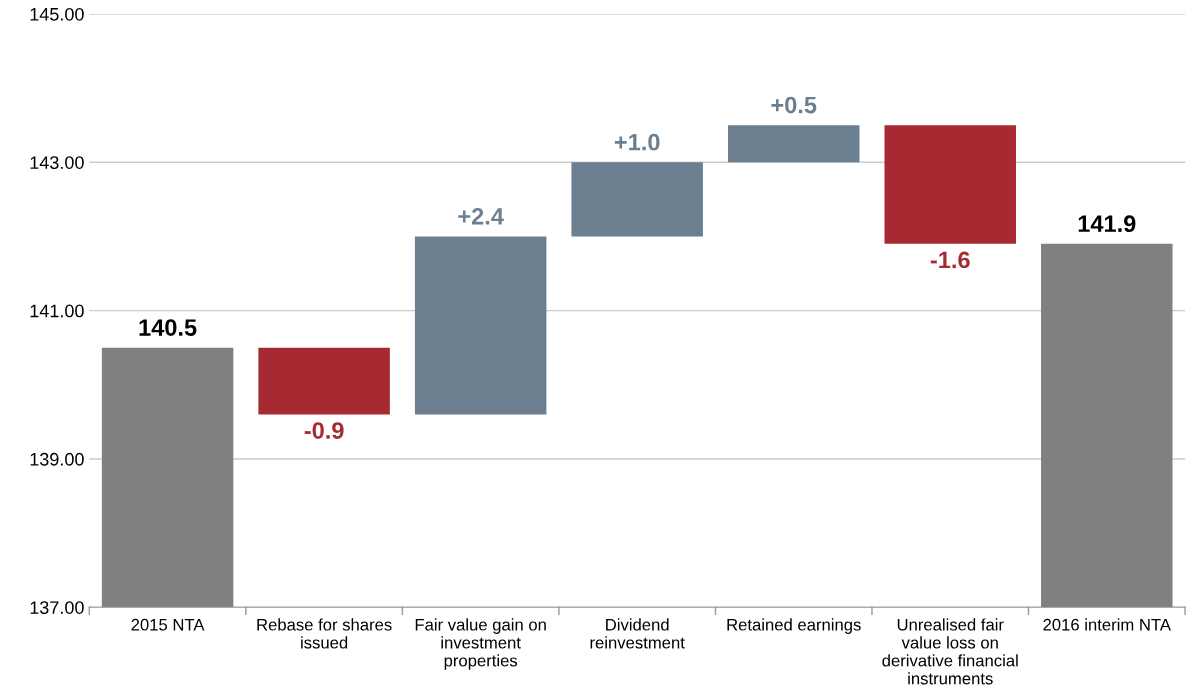  Describe the element at coordinates (168, 624) in the screenshot. I see `x-tick-label: 2015 NTA` at that location.